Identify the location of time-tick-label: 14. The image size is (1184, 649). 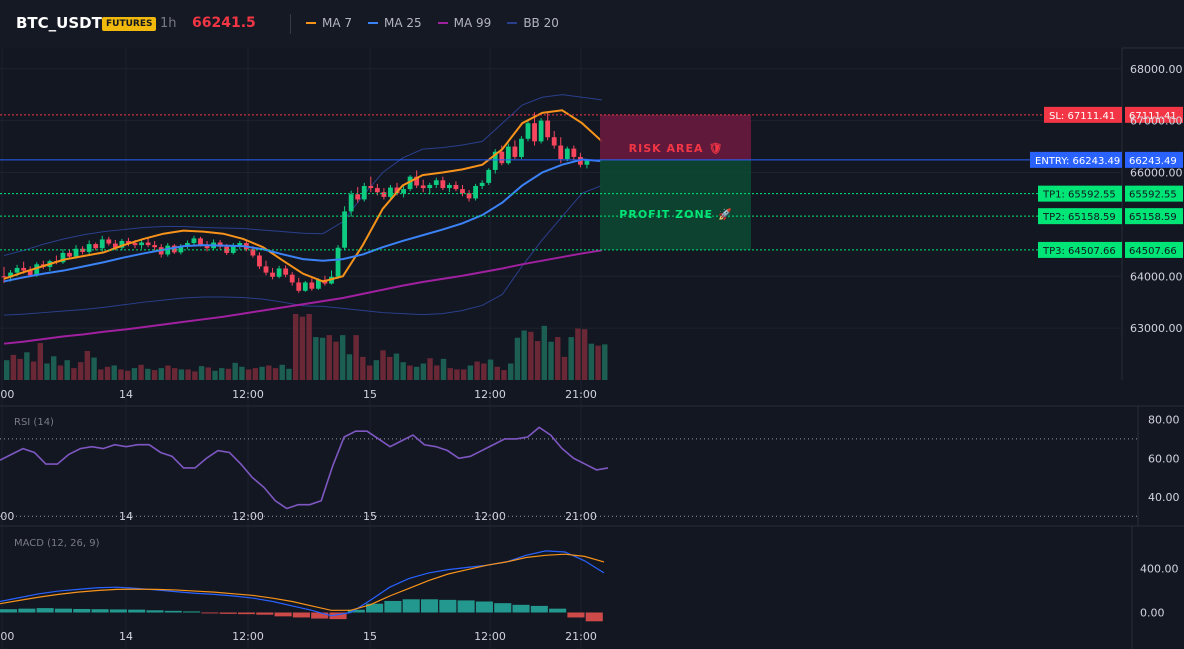
(126, 394).